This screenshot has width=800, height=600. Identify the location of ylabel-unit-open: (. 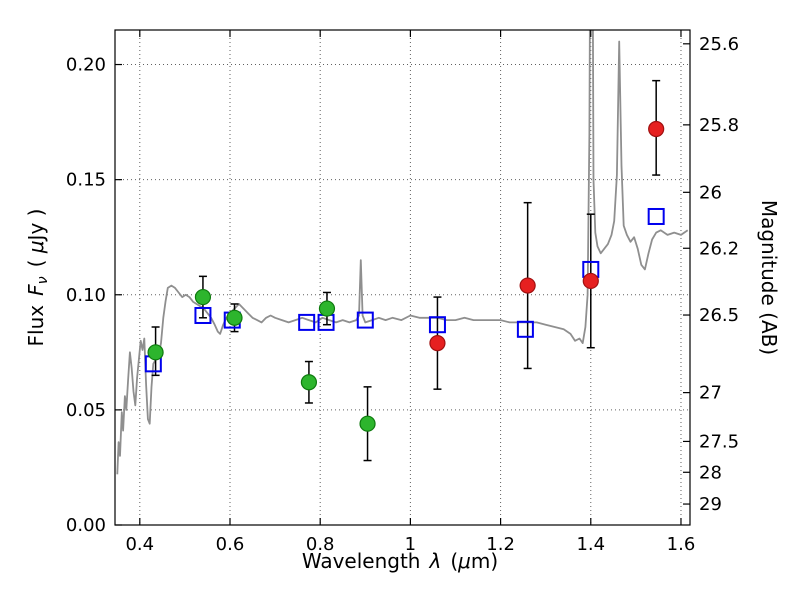
(36, 260).